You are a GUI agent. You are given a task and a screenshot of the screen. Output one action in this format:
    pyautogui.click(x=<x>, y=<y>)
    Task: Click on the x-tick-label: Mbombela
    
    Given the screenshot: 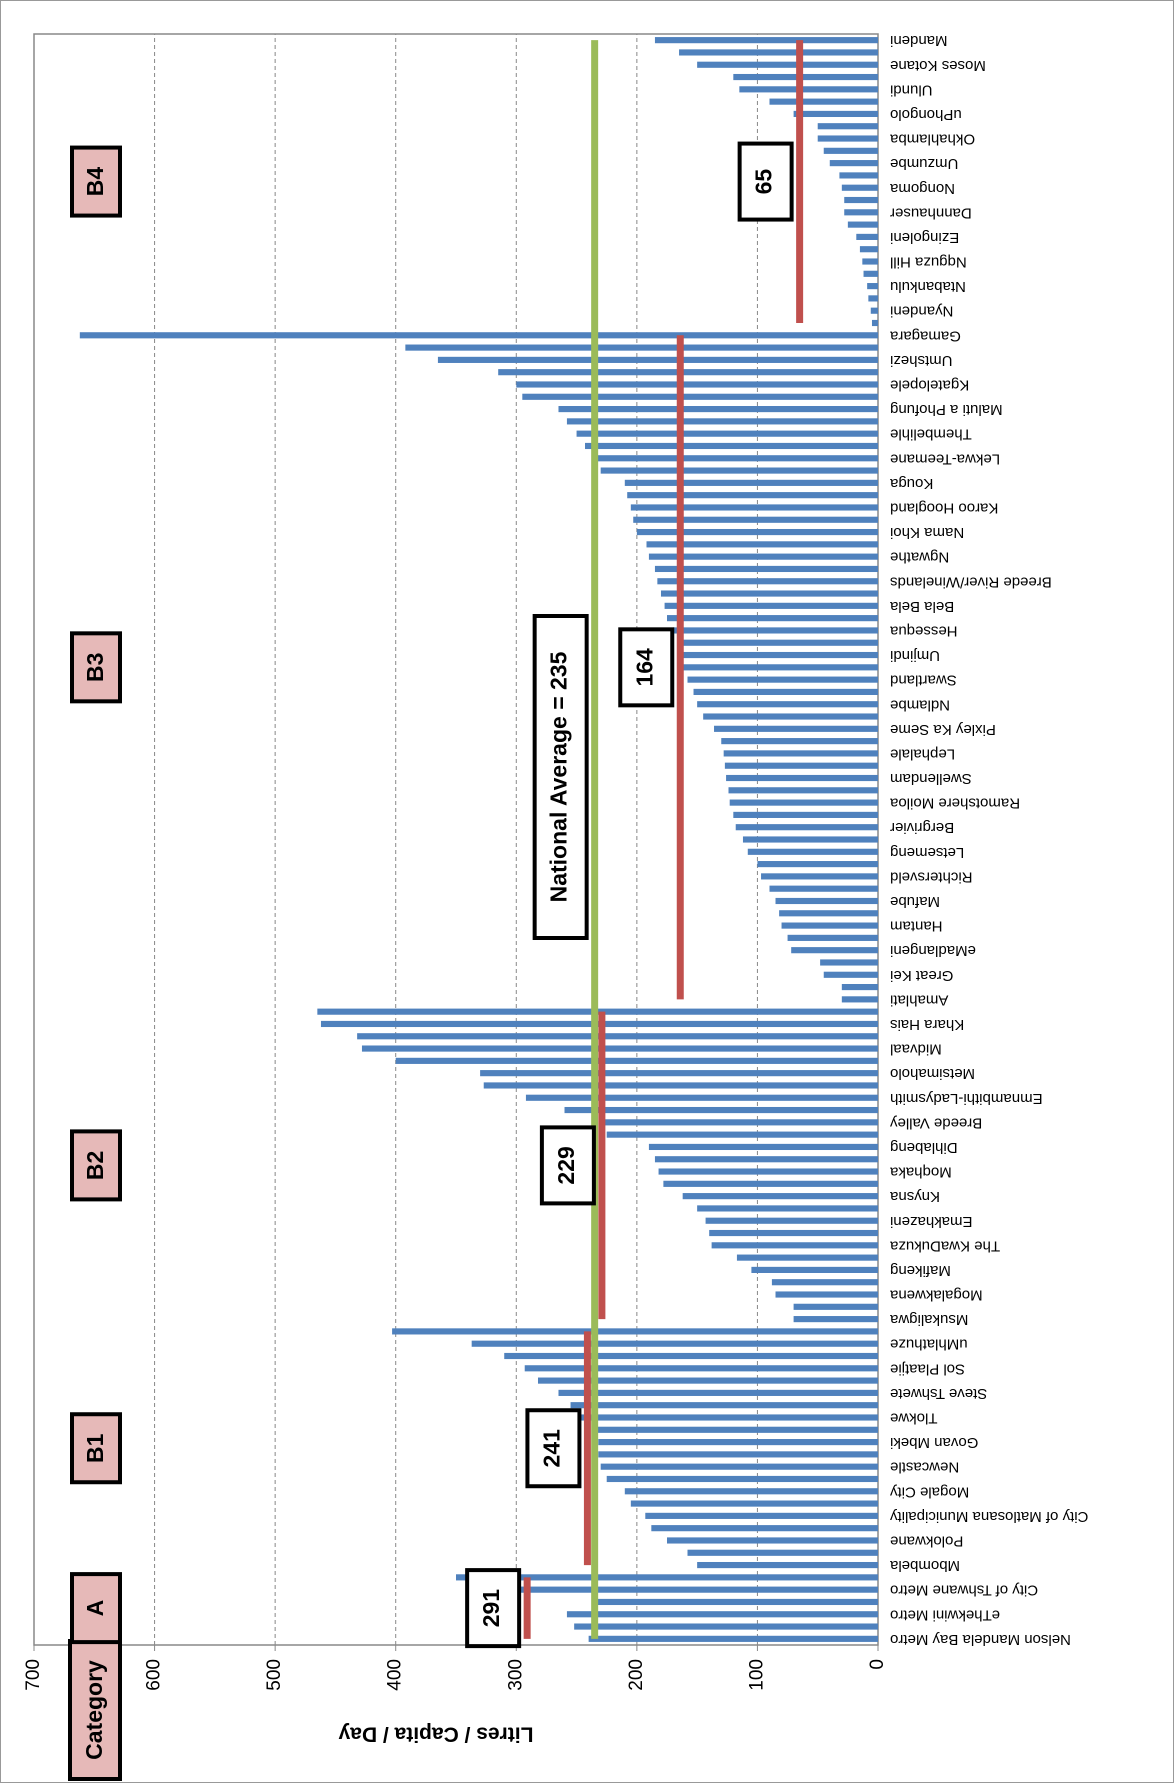 What is the action you would take?
    pyautogui.click(x=924, y=1565)
    